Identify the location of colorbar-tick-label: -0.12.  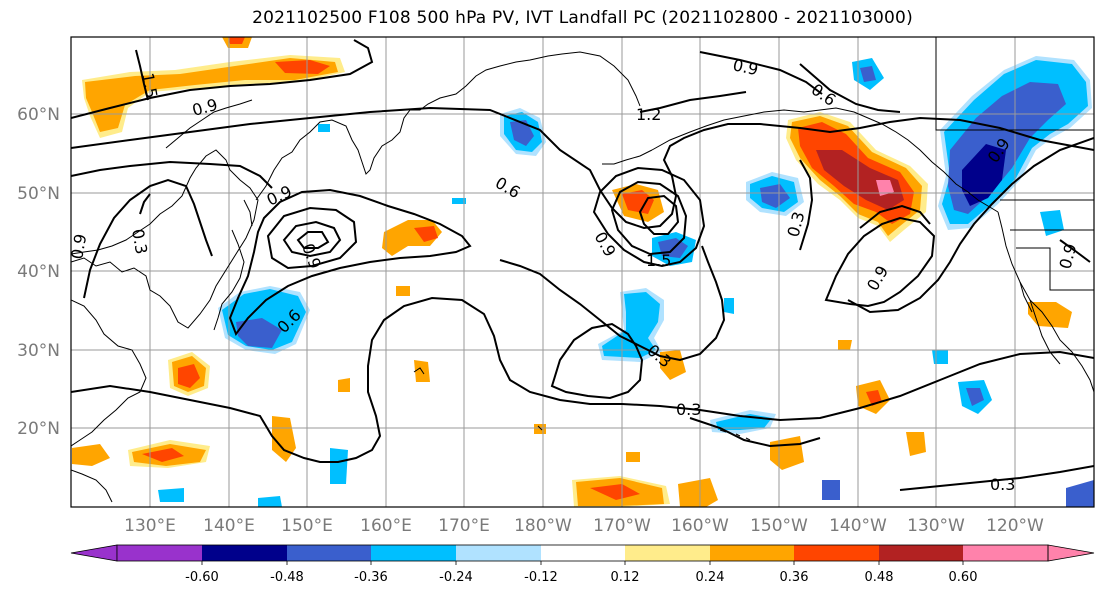
(541, 577).